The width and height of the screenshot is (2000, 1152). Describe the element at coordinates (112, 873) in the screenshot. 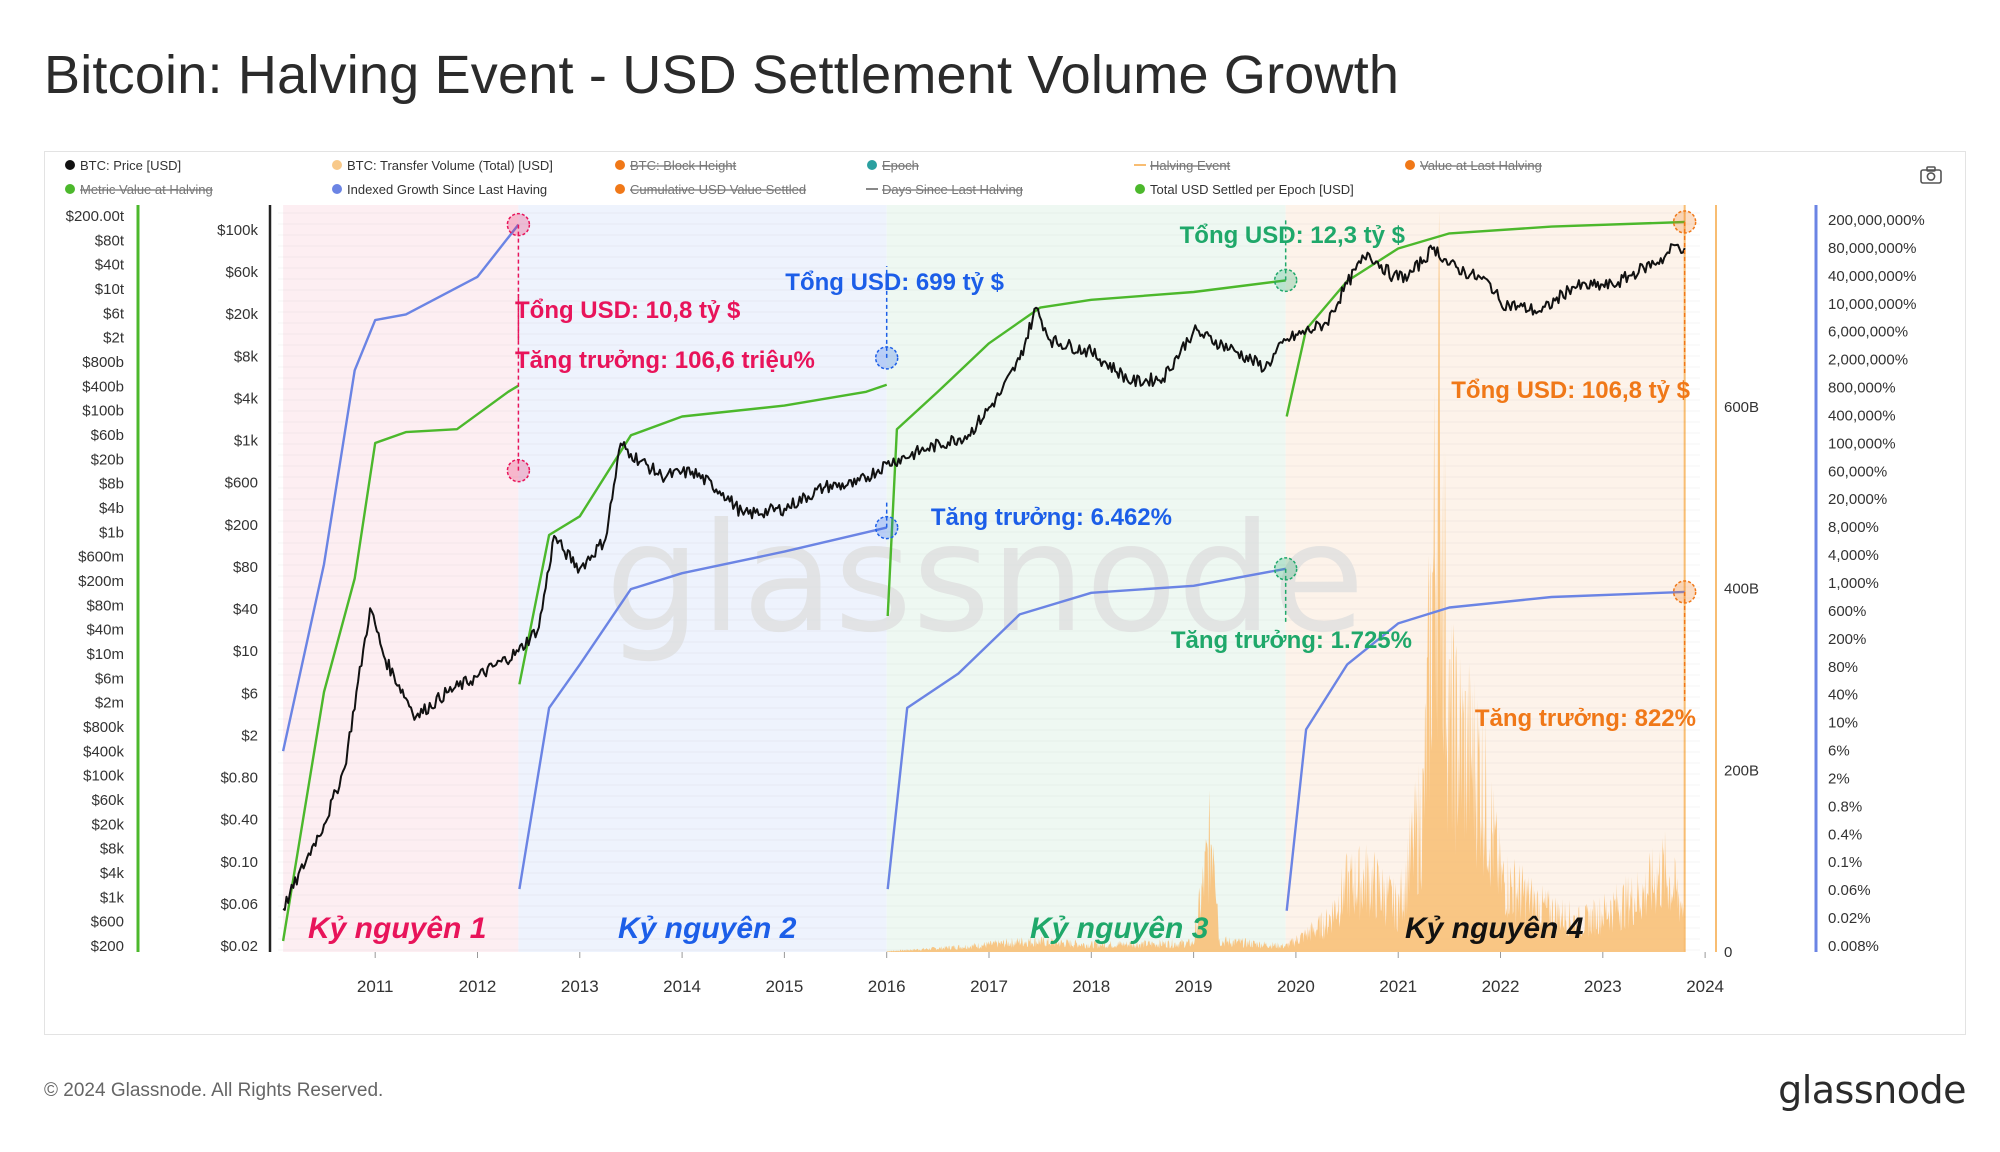

I see `settled-axis-tick: $4k` at that location.